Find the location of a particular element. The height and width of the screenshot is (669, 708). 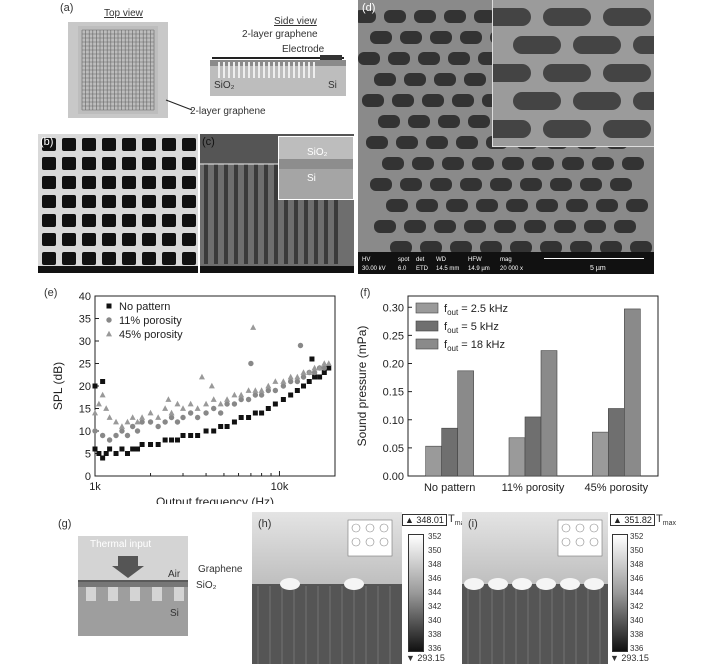

x-tick-label: 1k is located at coordinates (95, 487).